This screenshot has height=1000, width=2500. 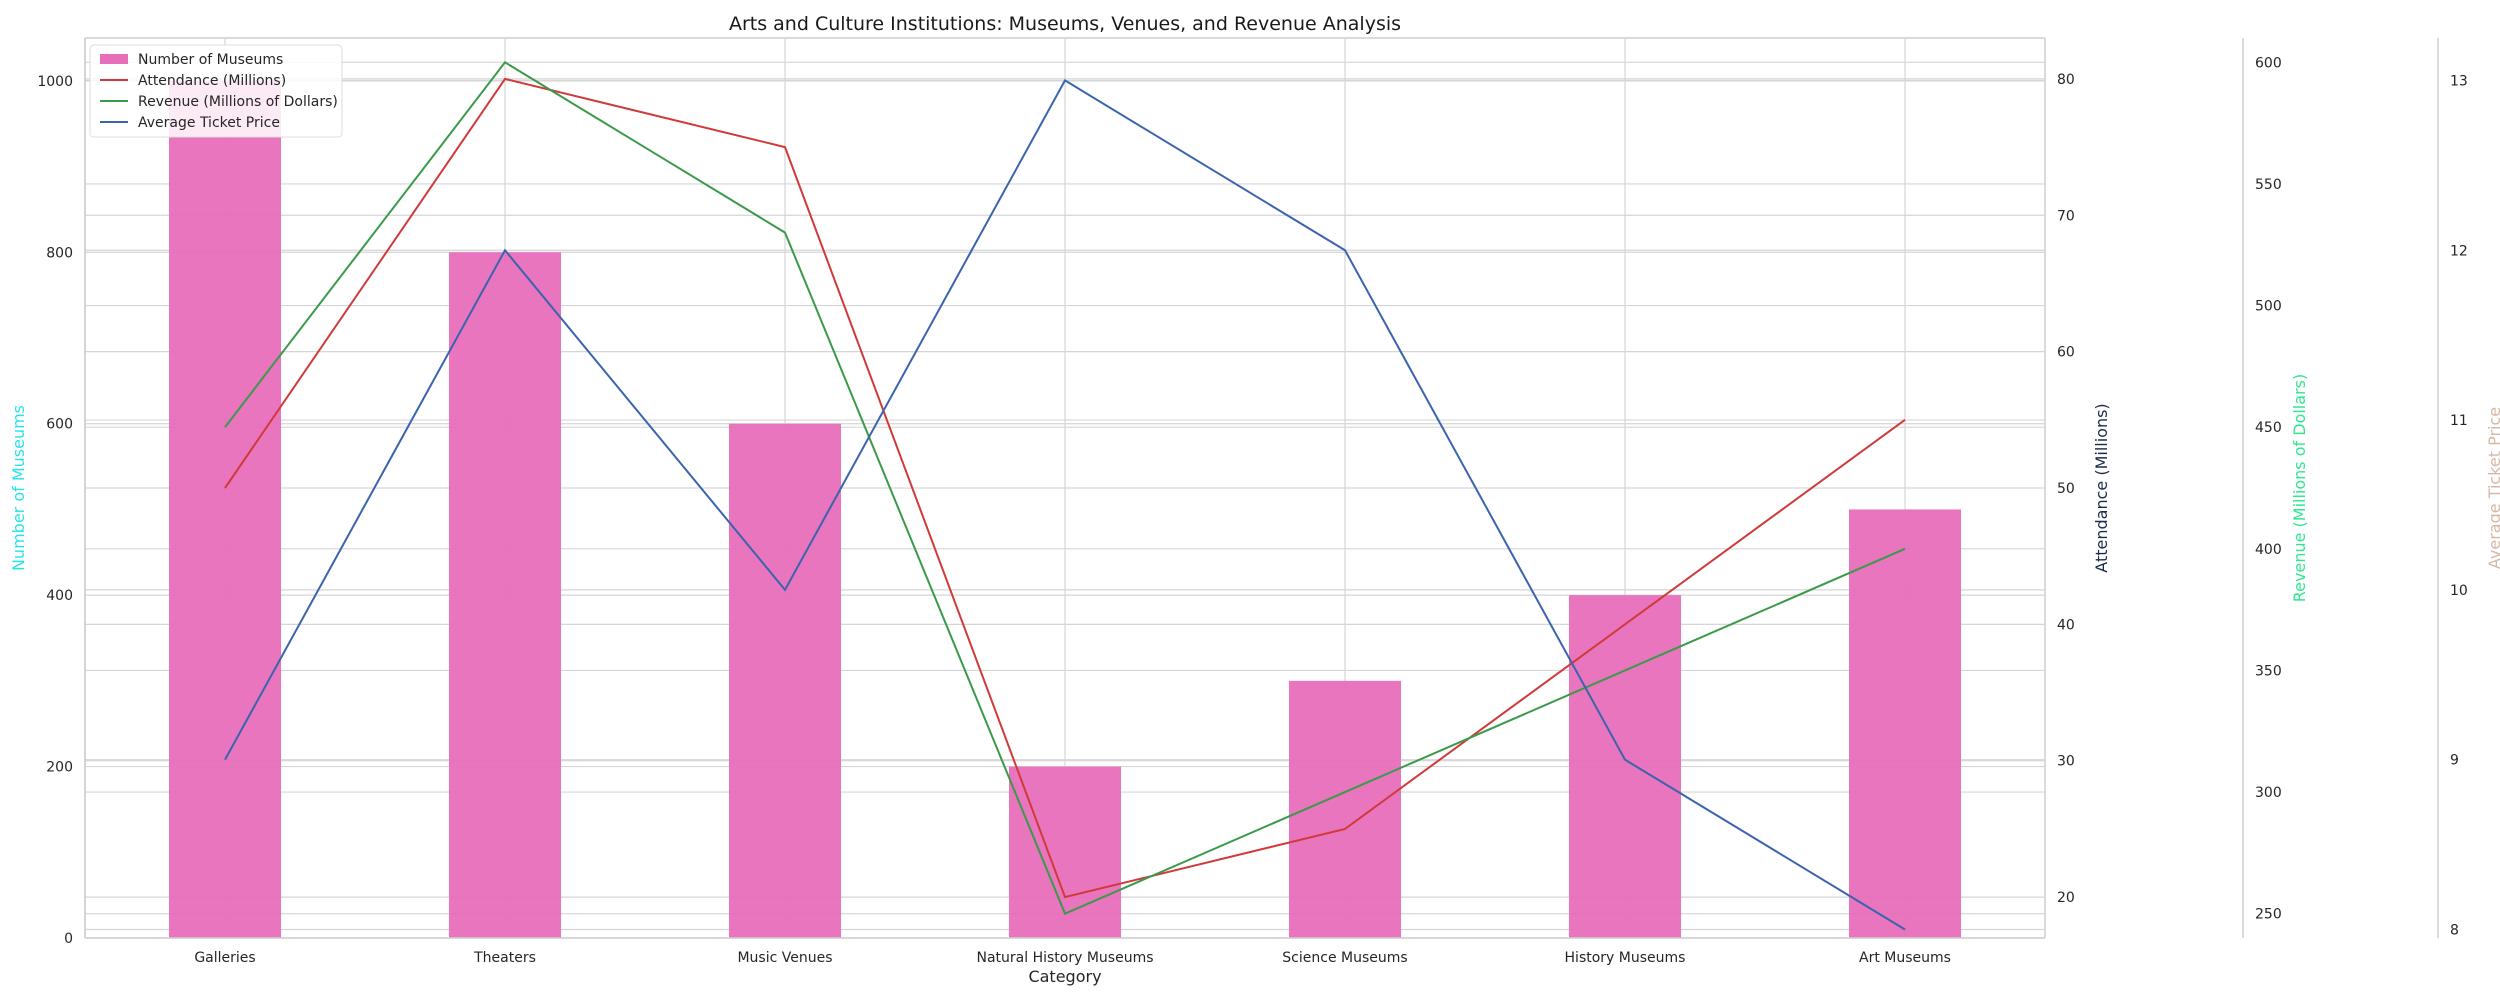 I want to click on y-tick-label-price: 10, so click(x=2459, y=591).